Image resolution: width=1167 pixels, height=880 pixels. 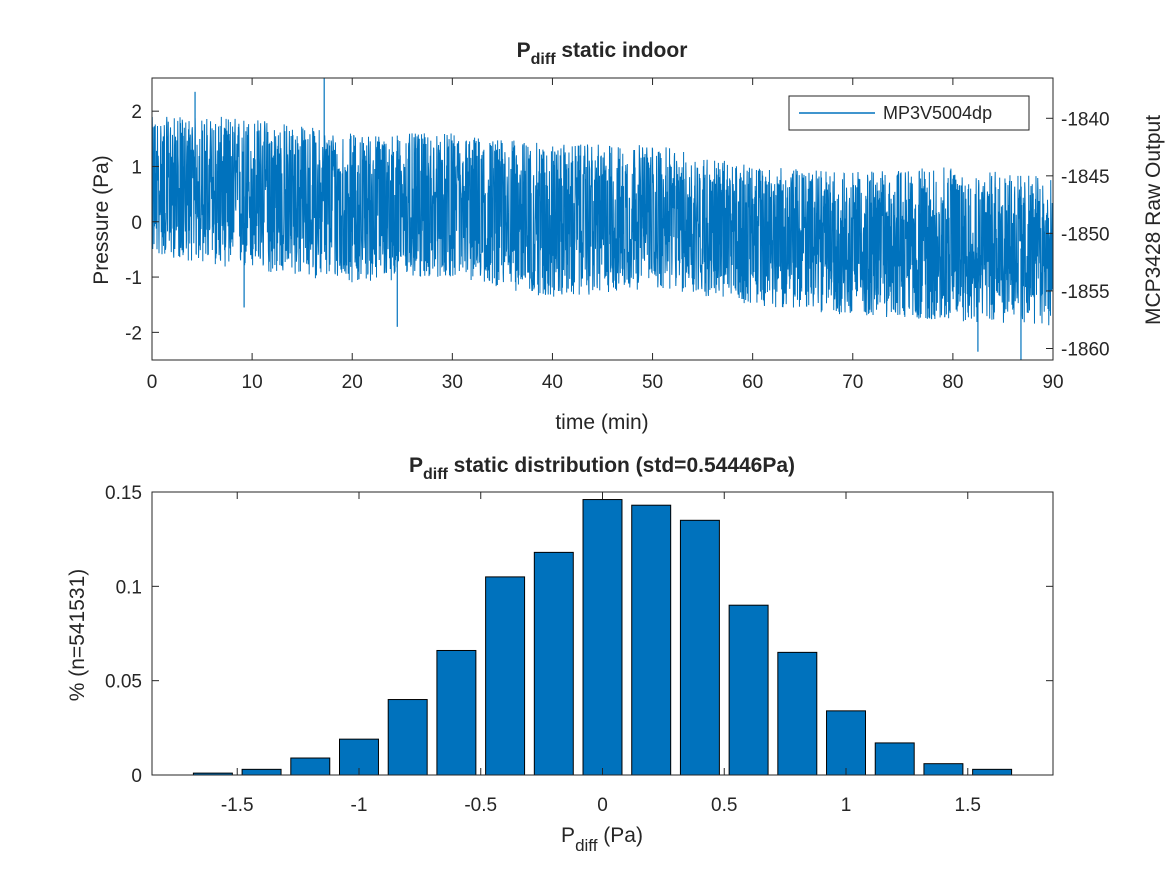 What do you see at coordinates (252, 382) in the screenshot?
I see `time-series-x-tick-label: 10` at bounding box center [252, 382].